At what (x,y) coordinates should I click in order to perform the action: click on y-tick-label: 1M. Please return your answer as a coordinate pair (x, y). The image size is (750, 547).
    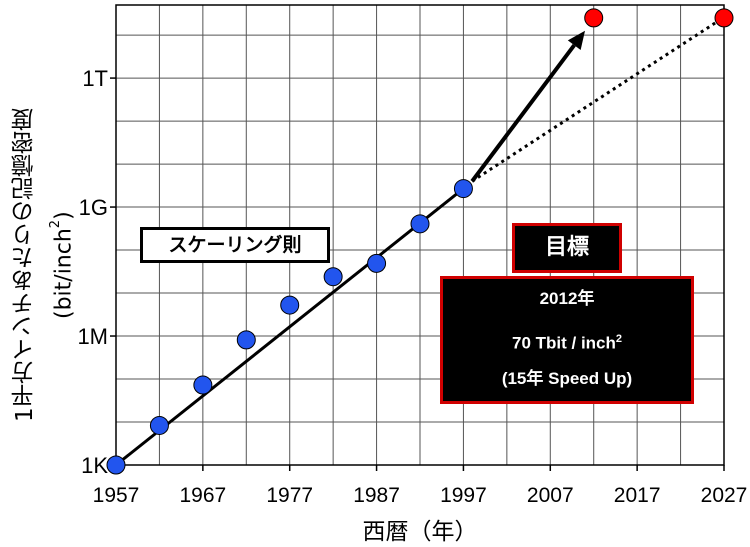
    Looking at the image, I should click on (92, 336).